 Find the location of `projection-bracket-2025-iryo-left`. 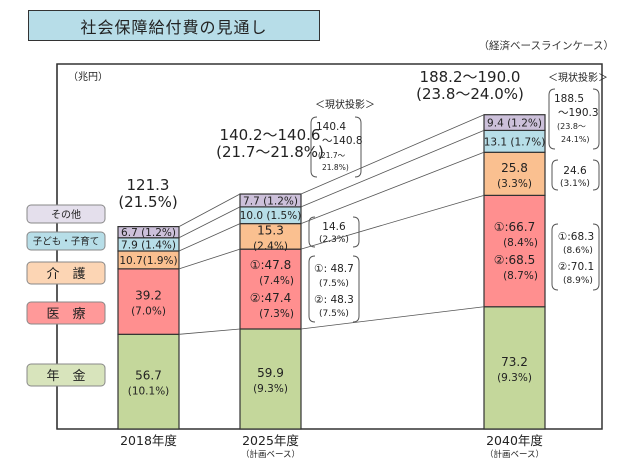

projection-bracket-2025-iryo-left is located at coordinates (312, 289).